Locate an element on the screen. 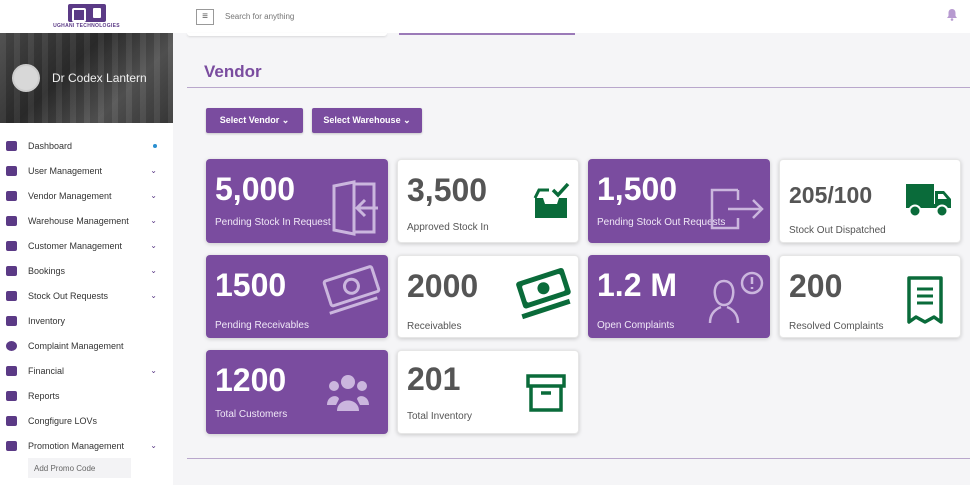 This screenshot has width=970, height=485. dashboard-icon is located at coordinates (11, 145).